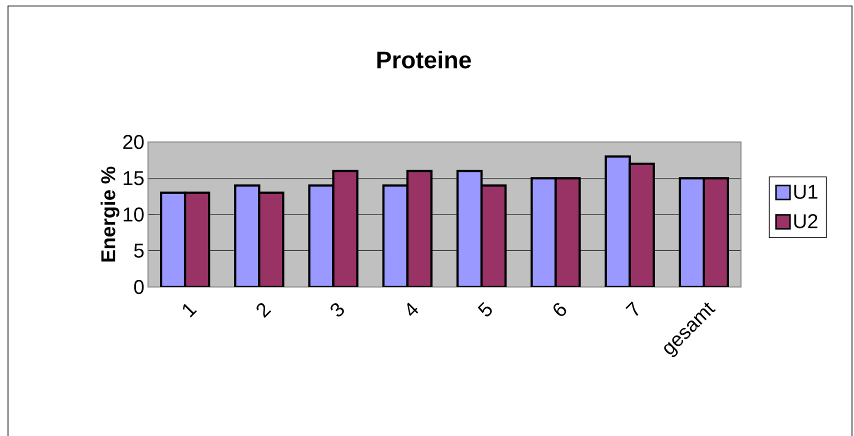 Image resolution: width=854 pixels, height=436 pixels. I want to click on x-tick-label: 2, so click(264, 310).